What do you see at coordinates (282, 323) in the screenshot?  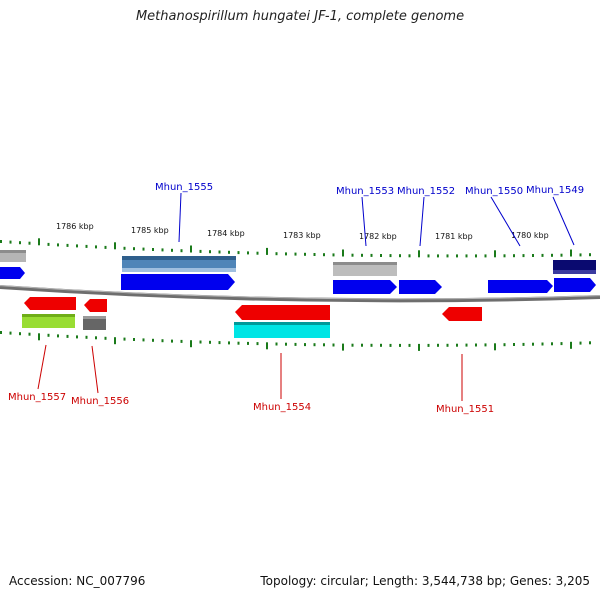 I see `feature-mhun-1554-cyan-shade` at bounding box center [282, 323].